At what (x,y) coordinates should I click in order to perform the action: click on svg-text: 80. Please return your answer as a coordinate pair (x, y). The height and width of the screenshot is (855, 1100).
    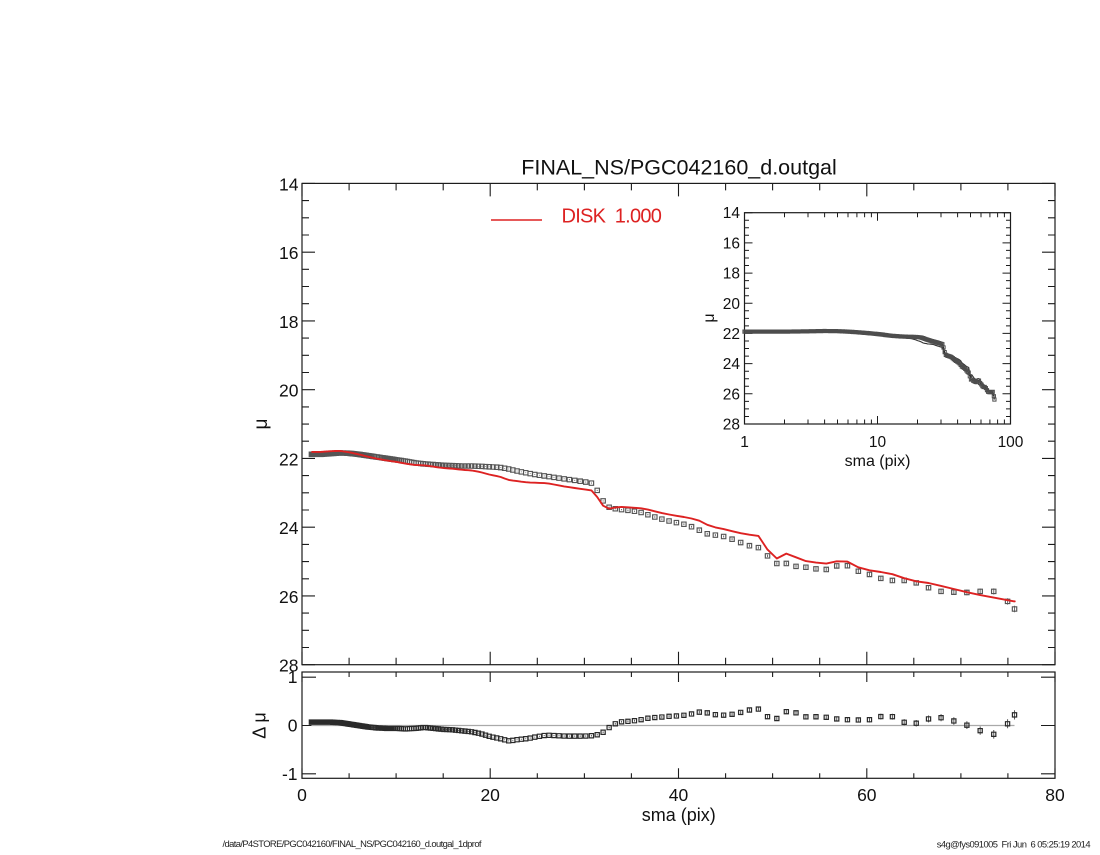
    Looking at the image, I should click on (1055, 795).